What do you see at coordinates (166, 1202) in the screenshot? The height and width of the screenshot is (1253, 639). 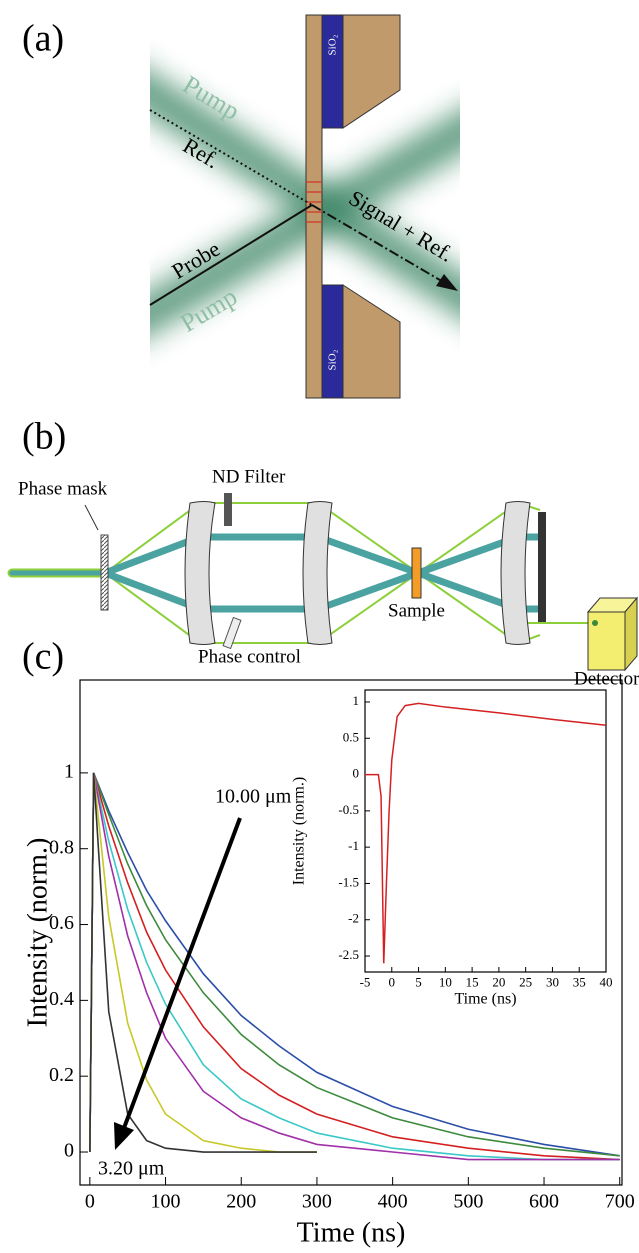 I see `x-tick-label: 100` at bounding box center [166, 1202].